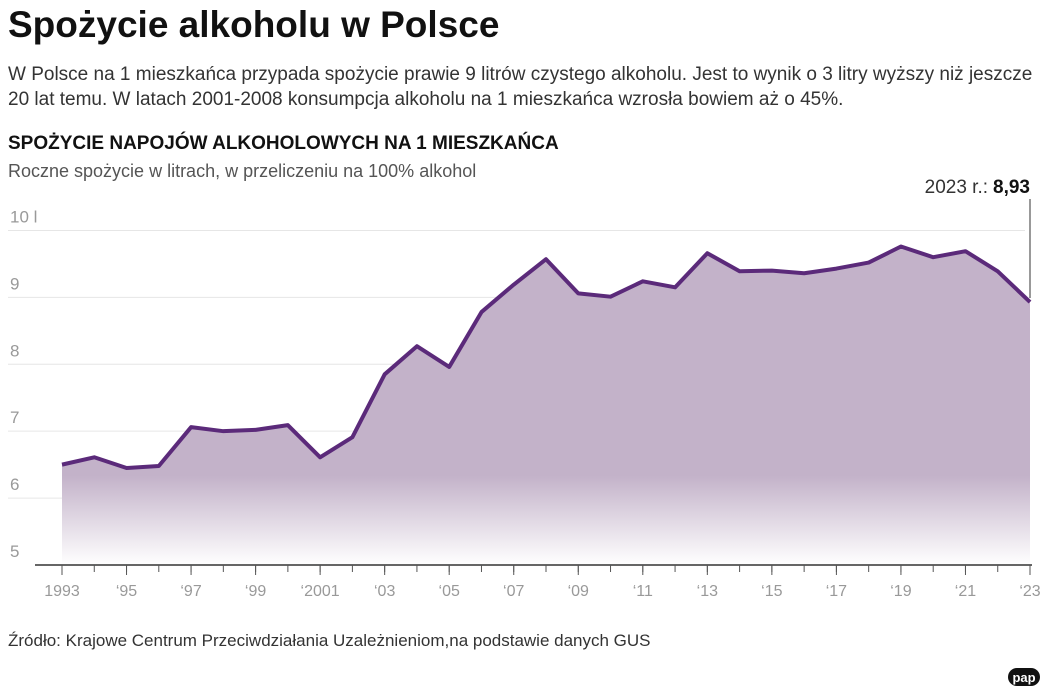 This screenshot has width=1052, height=697. I want to click on x-tick-label: ‘07, so click(513, 591).